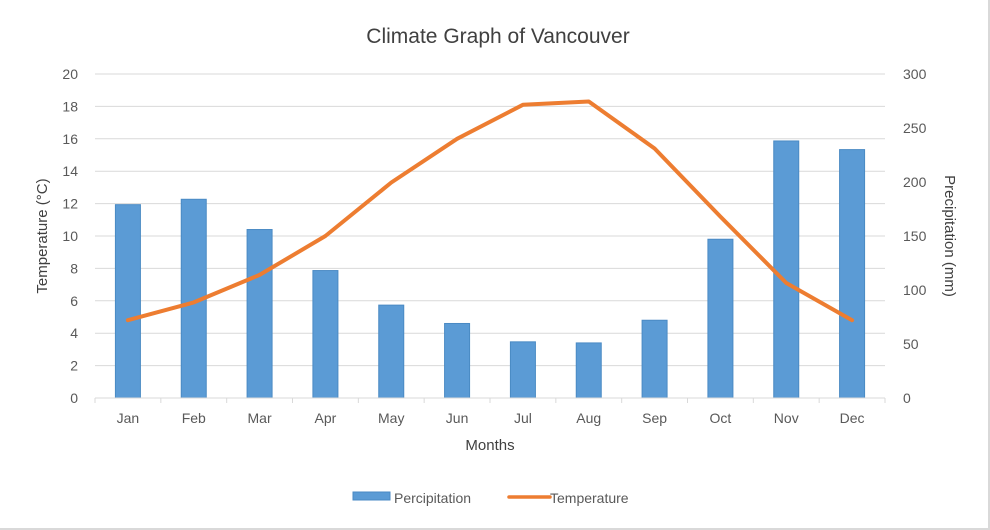 This screenshot has height=530, width=990. I want to click on x-tick-label: Sep, so click(654, 418).